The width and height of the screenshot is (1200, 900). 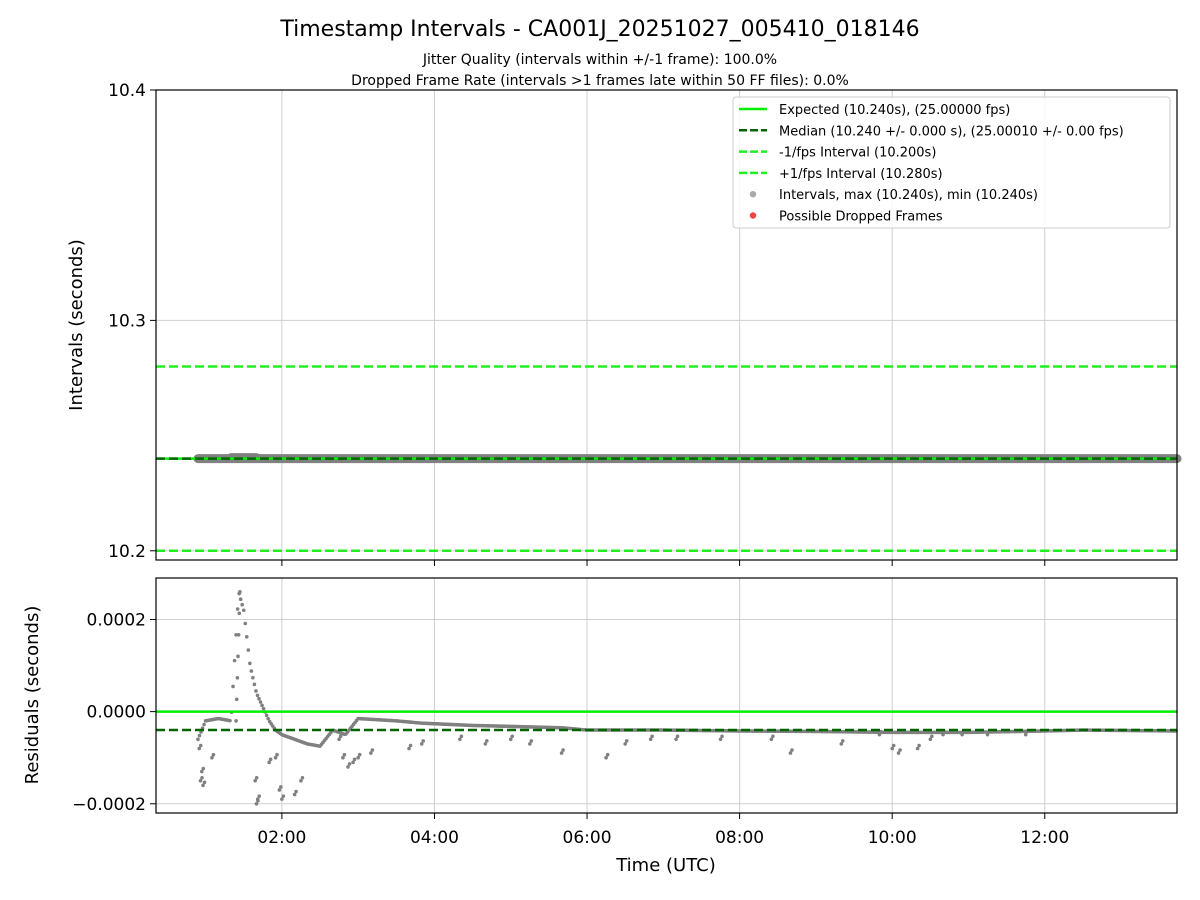 What do you see at coordinates (116, 620) in the screenshot?
I see `residuals-y-tick-label: 0.0002` at bounding box center [116, 620].